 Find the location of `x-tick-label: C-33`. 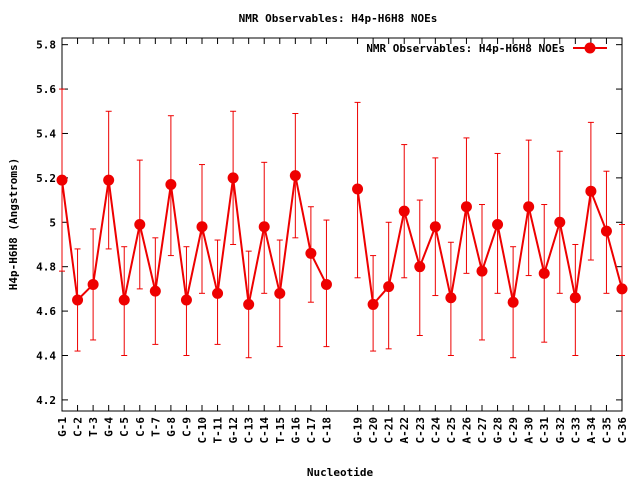

x-tick-label: C-33 is located at coordinates (575, 430).